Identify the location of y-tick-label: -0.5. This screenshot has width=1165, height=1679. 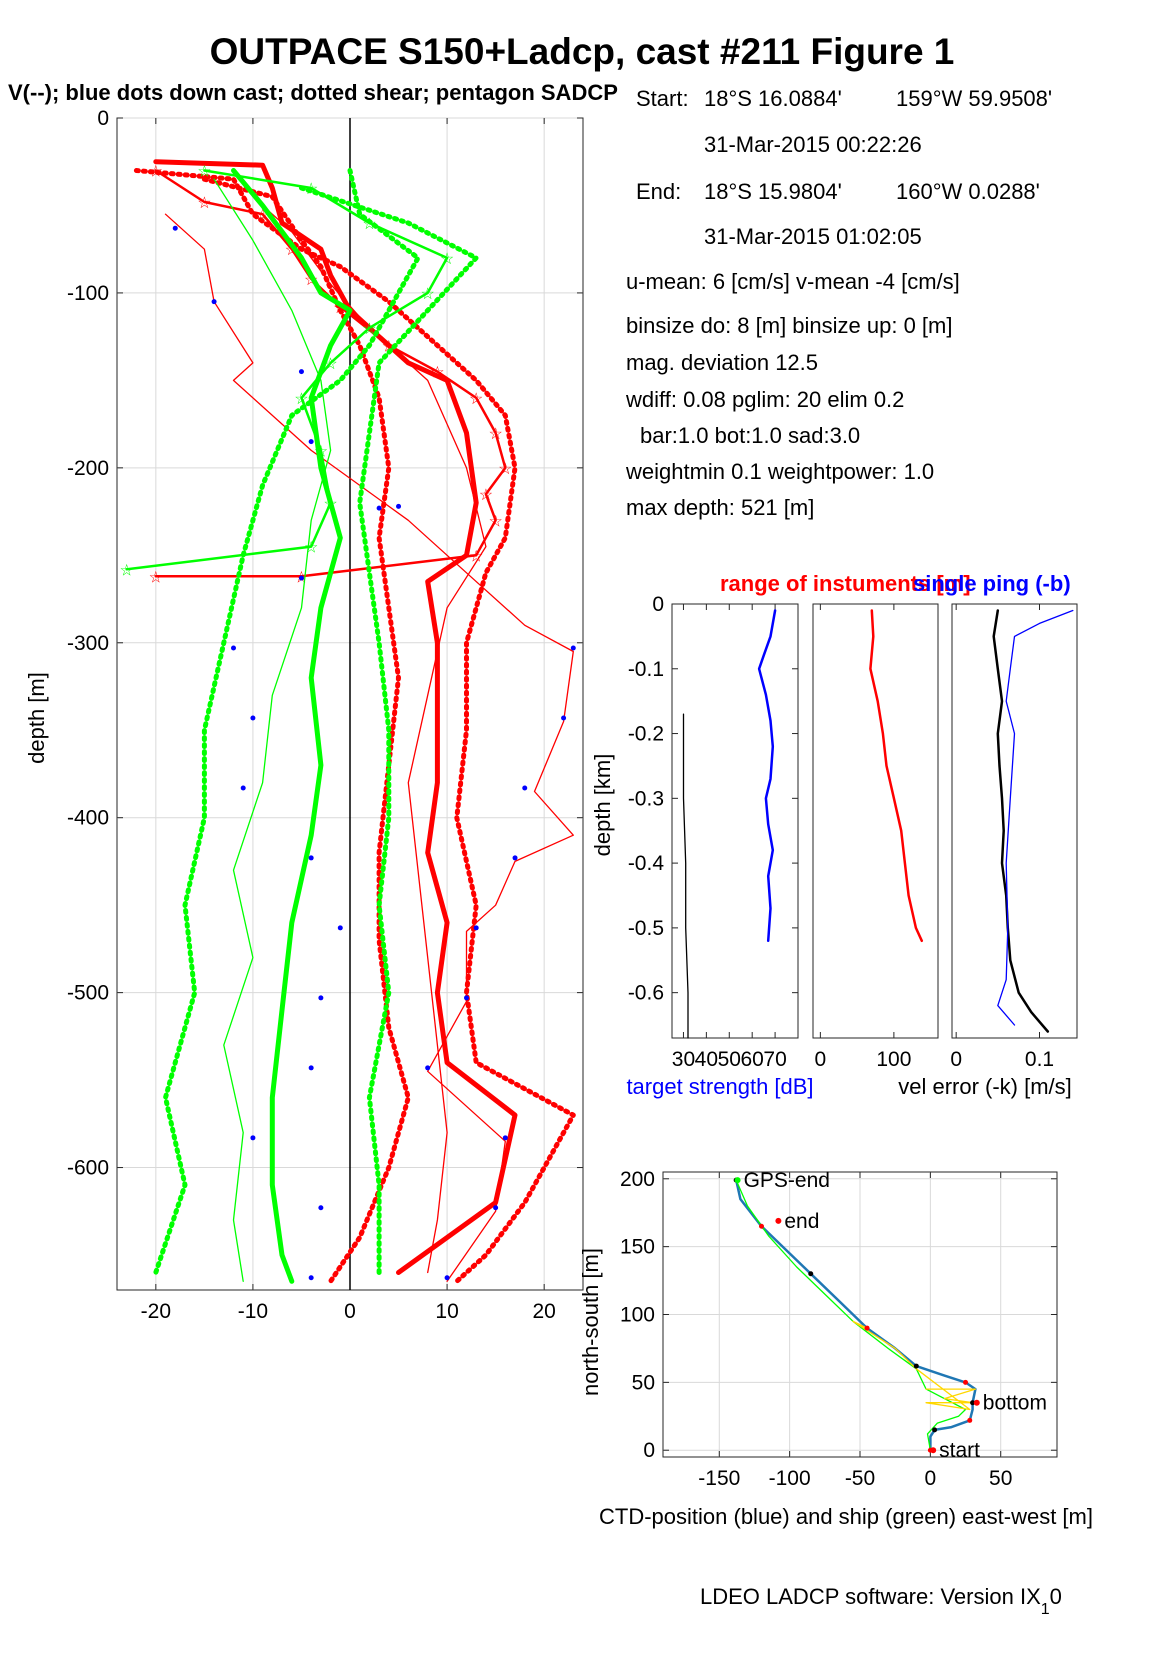
(646, 928).